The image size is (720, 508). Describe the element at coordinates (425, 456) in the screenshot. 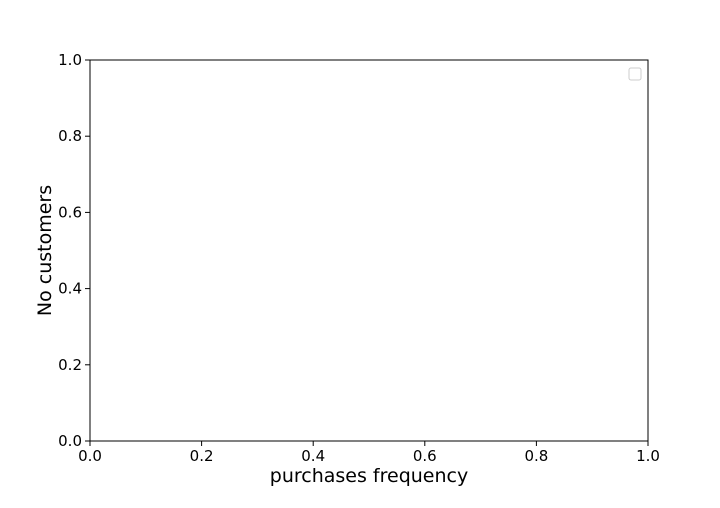

I see `x-tick-label: 0.6` at that location.